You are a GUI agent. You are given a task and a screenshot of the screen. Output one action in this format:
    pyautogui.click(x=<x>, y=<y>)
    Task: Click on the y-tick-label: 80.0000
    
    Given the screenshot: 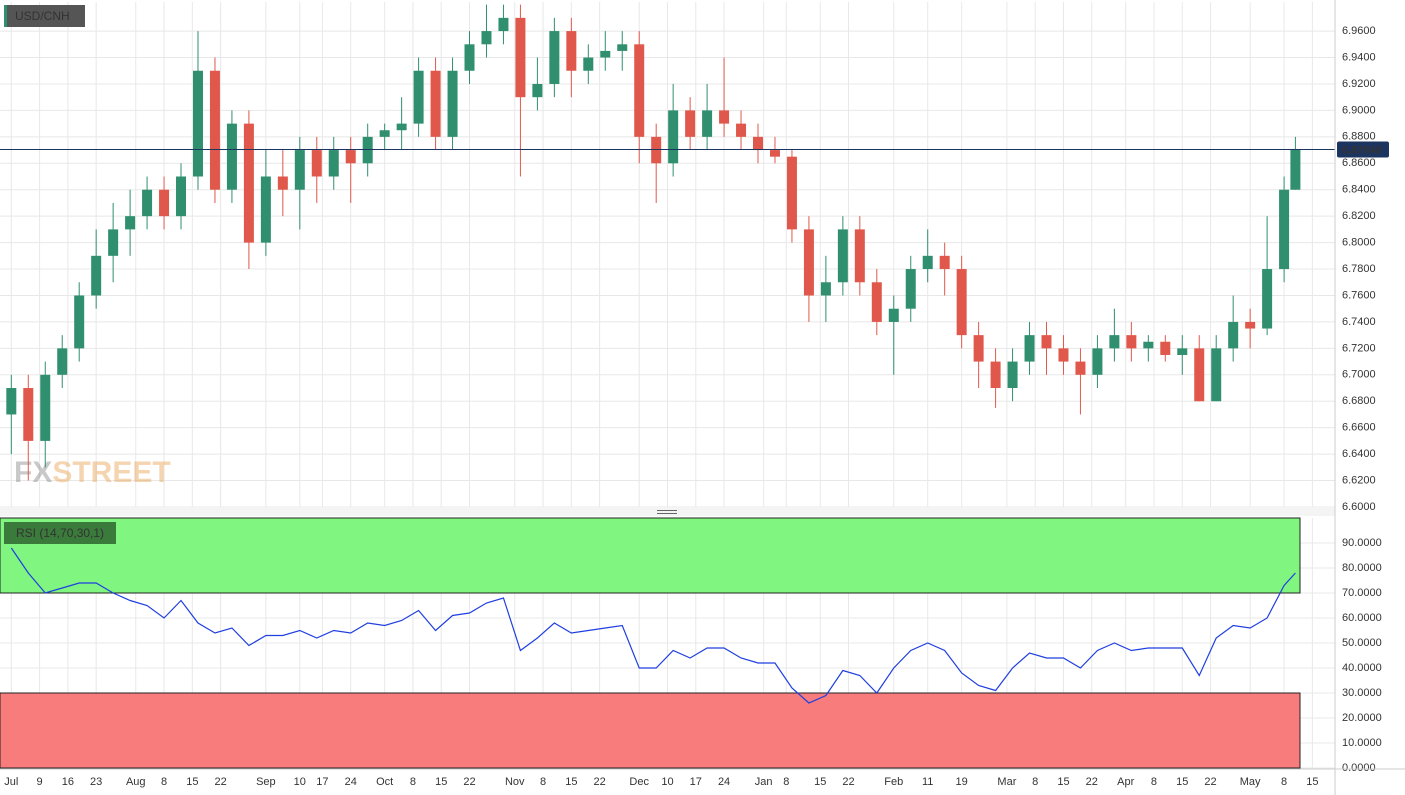 What is the action you would take?
    pyautogui.click(x=1362, y=568)
    